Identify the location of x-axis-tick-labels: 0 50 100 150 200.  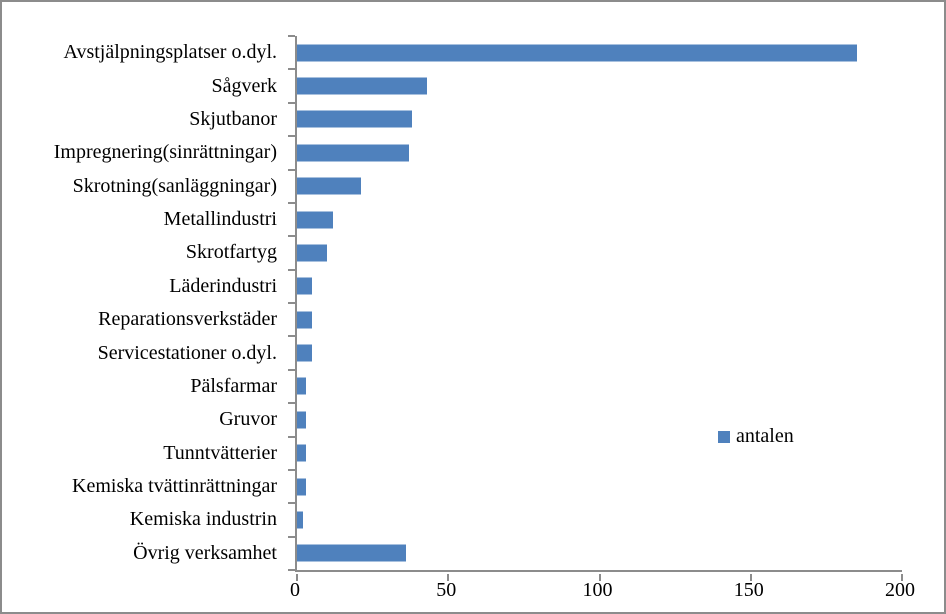
(602, 592).